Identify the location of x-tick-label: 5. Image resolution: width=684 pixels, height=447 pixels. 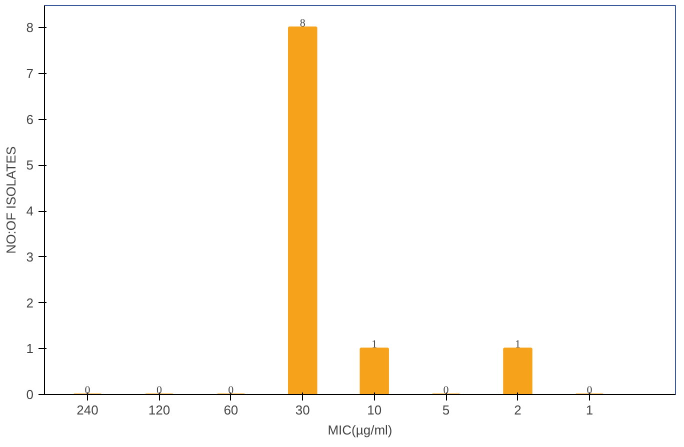
(446, 410).